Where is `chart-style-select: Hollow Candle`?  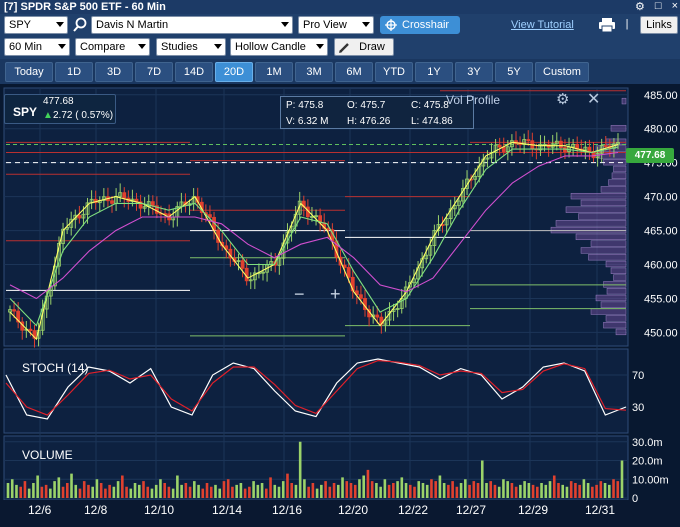
chart-style-select: Hollow Candle is located at coordinates (279, 47).